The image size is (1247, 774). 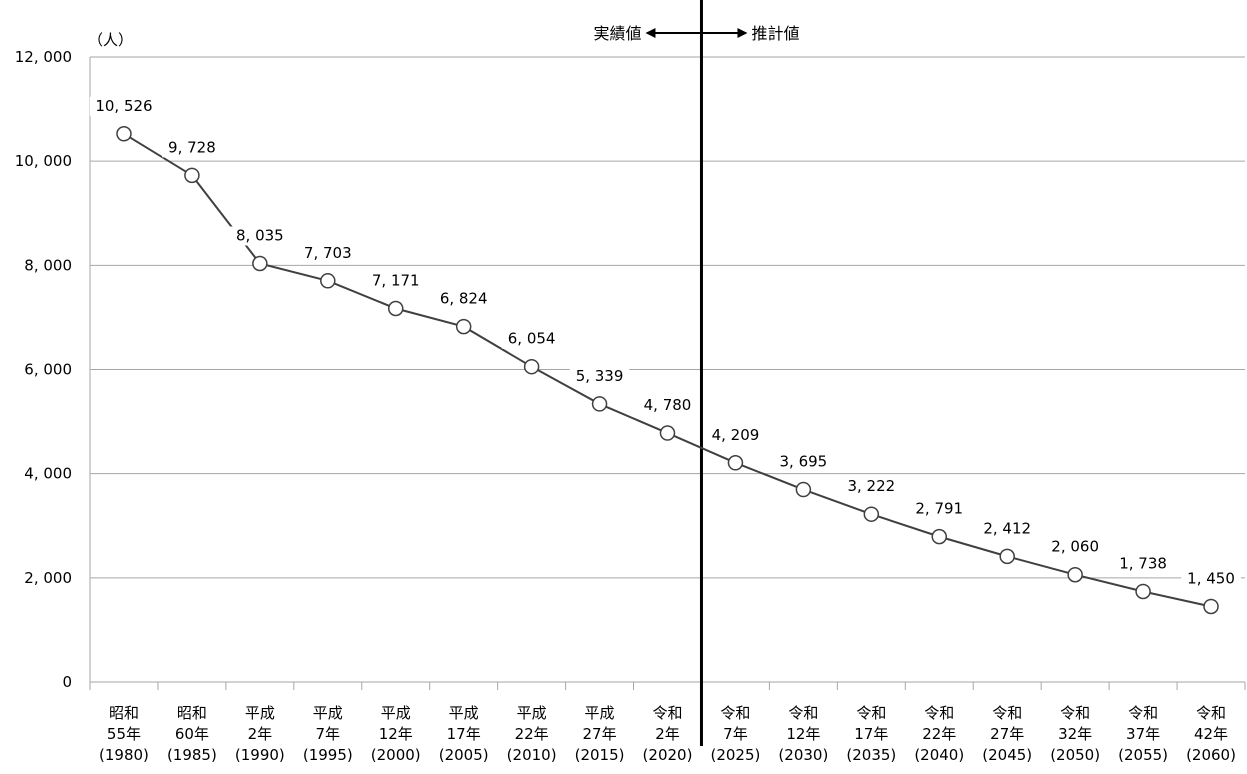 What do you see at coordinates (110, 40) in the screenshot?
I see `y-axis-unit-label: （人）` at bounding box center [110, 40].